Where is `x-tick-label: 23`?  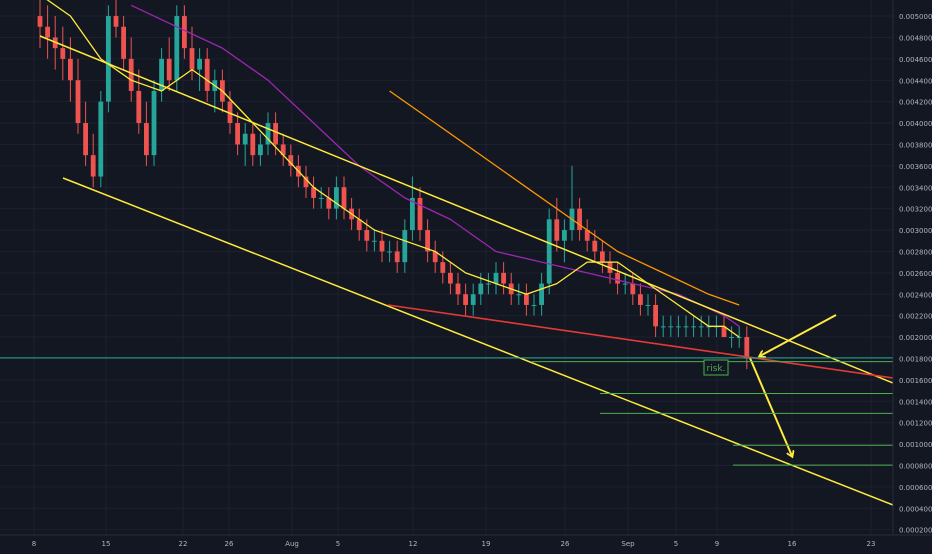 x-tick-label: 23 is located at coordinates (871, 544).